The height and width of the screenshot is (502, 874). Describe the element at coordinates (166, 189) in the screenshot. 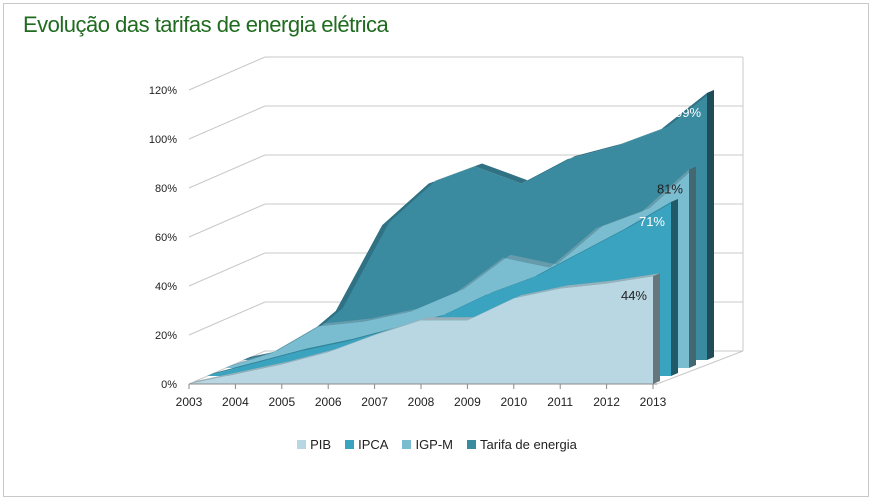

I see `y-tick-label: 80%` at that location.